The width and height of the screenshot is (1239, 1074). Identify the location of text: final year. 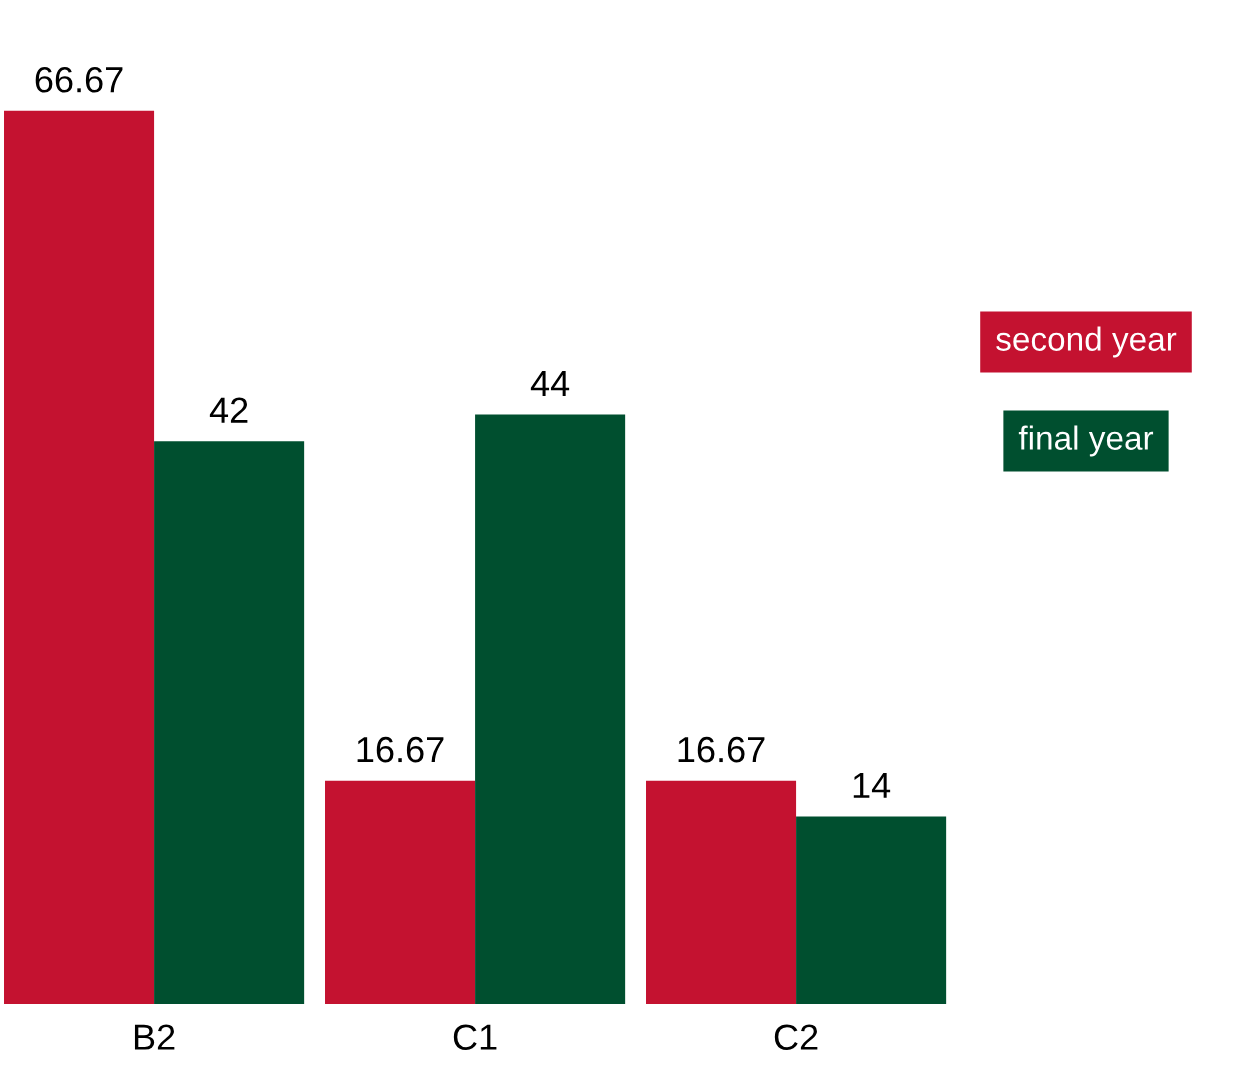
(1086, 441).